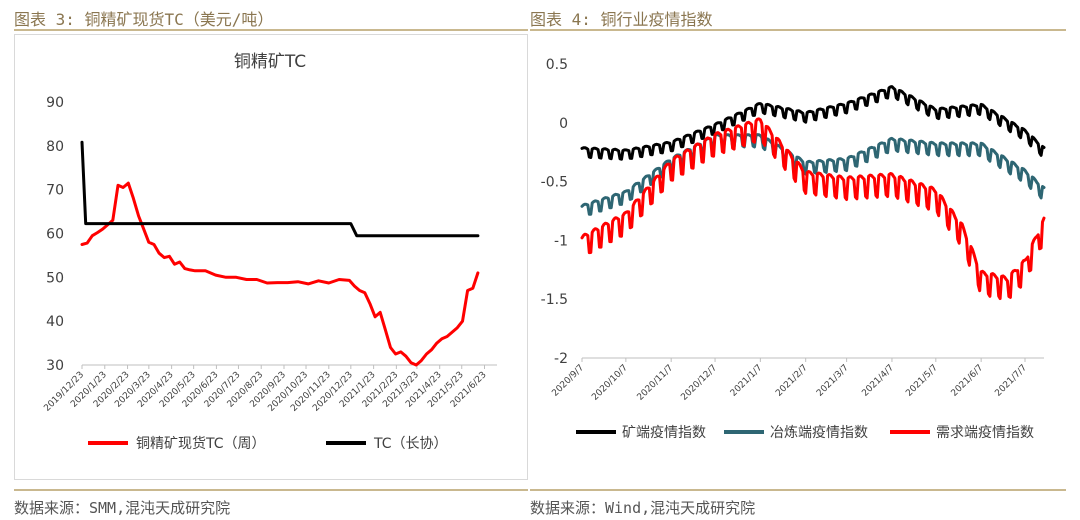 The height and width of the screenshot is (520, 1080). I want to click on left-legend-label-1: TC（长协）, so click(410, 444).